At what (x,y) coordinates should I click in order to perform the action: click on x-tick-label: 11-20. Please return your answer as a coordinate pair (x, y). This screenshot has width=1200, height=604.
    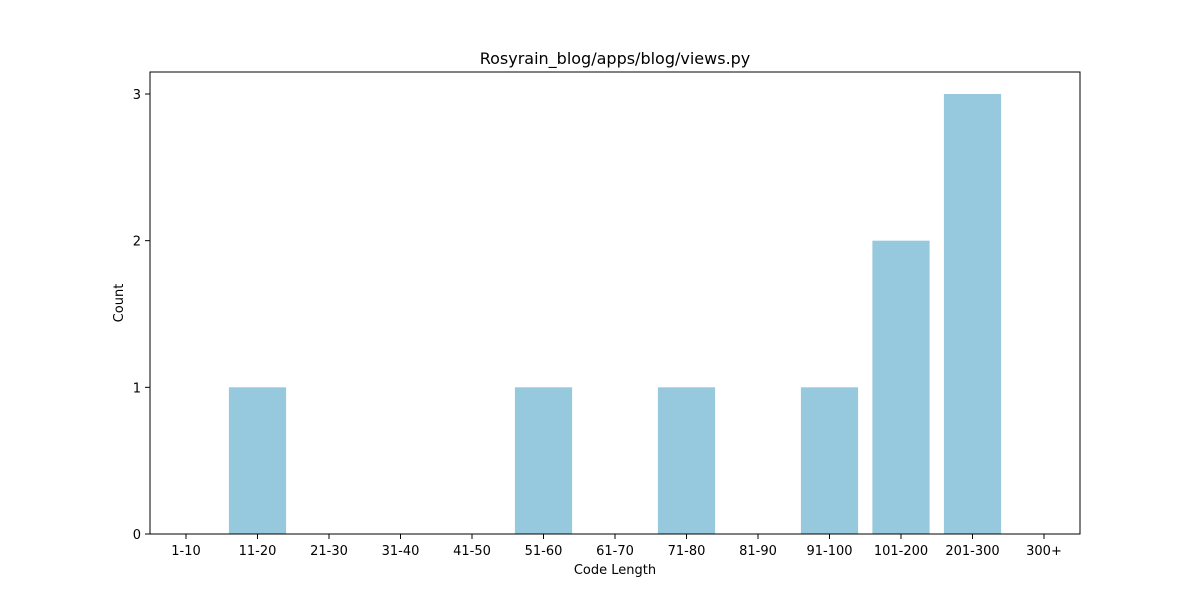
    Looking at the image, I should click on (258, 551).